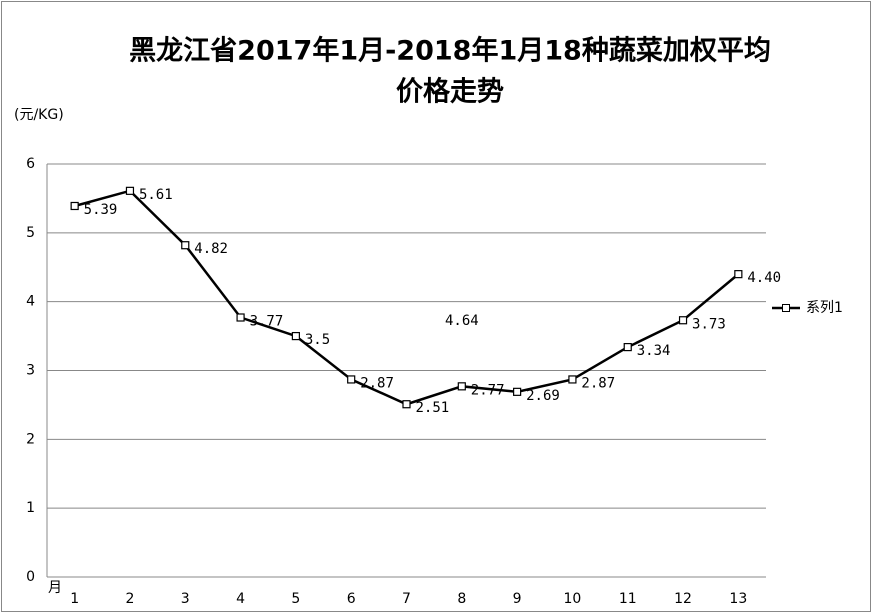 The height and width of the screenshot is (616, 878). I want to click on y-tick-label: 3, so click(30, 371).